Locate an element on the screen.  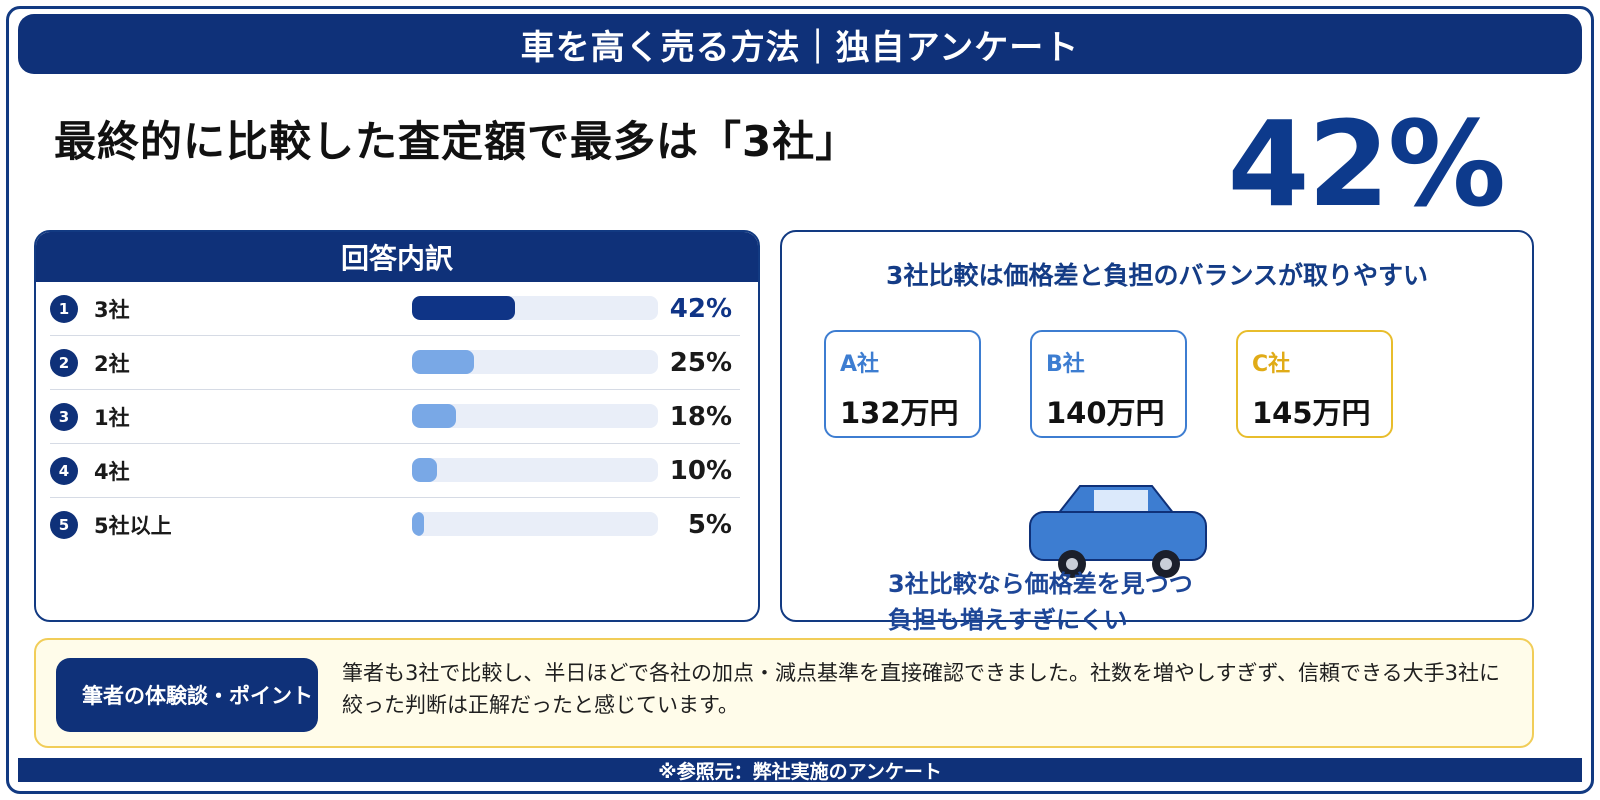
rank-badge: 5 is located at coordinates (64, 525).